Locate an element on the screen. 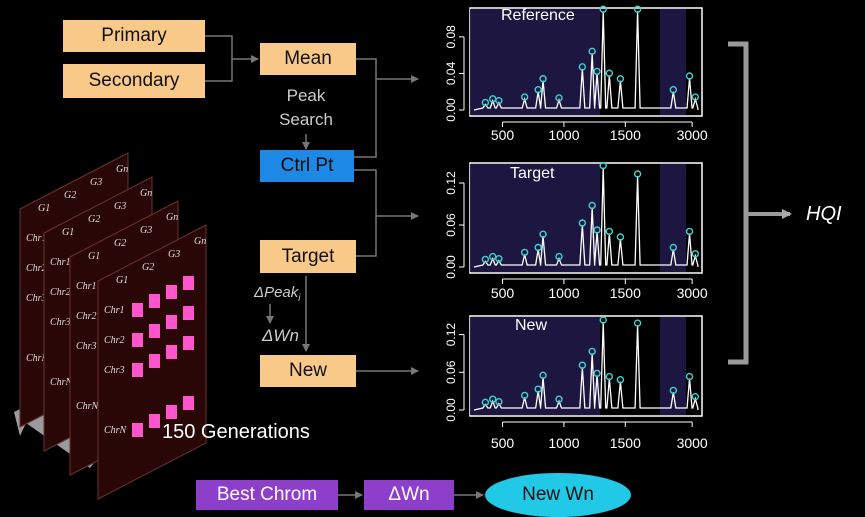 This screenshot has width=865, height=517. spectrum-chart: Target 0.00 0.06 0.12 500 1000 1500 3000 is located at coordinates (576, 231).